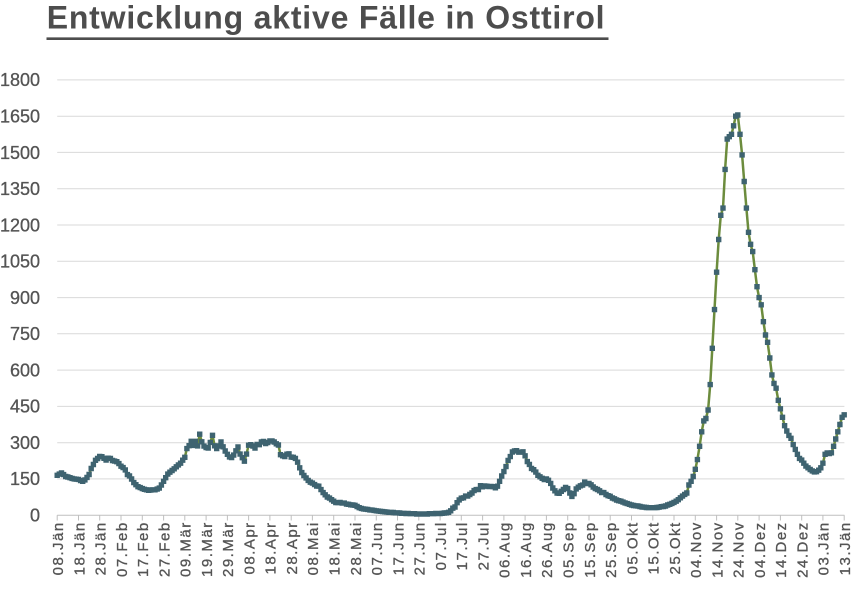 The height and width of the screenshot is (597, 861). I want to click on svg-text: 28.Mai, so click(356, 548).